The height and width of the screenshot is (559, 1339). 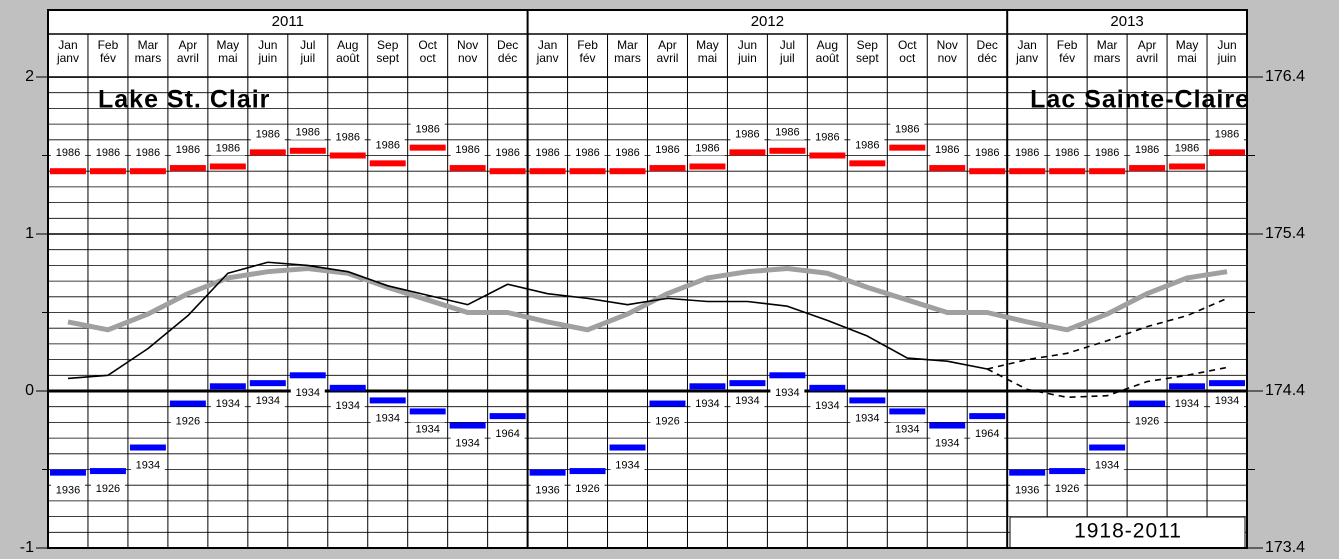 I want to click on year-label: 2012, so click(x=767, y=21).